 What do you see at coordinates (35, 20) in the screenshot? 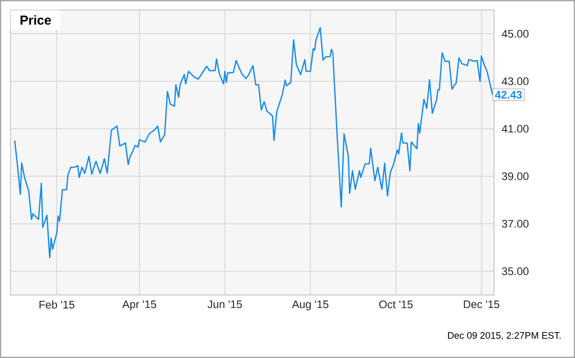
I see `chart-title: Price` at bounding box center [35, 20].